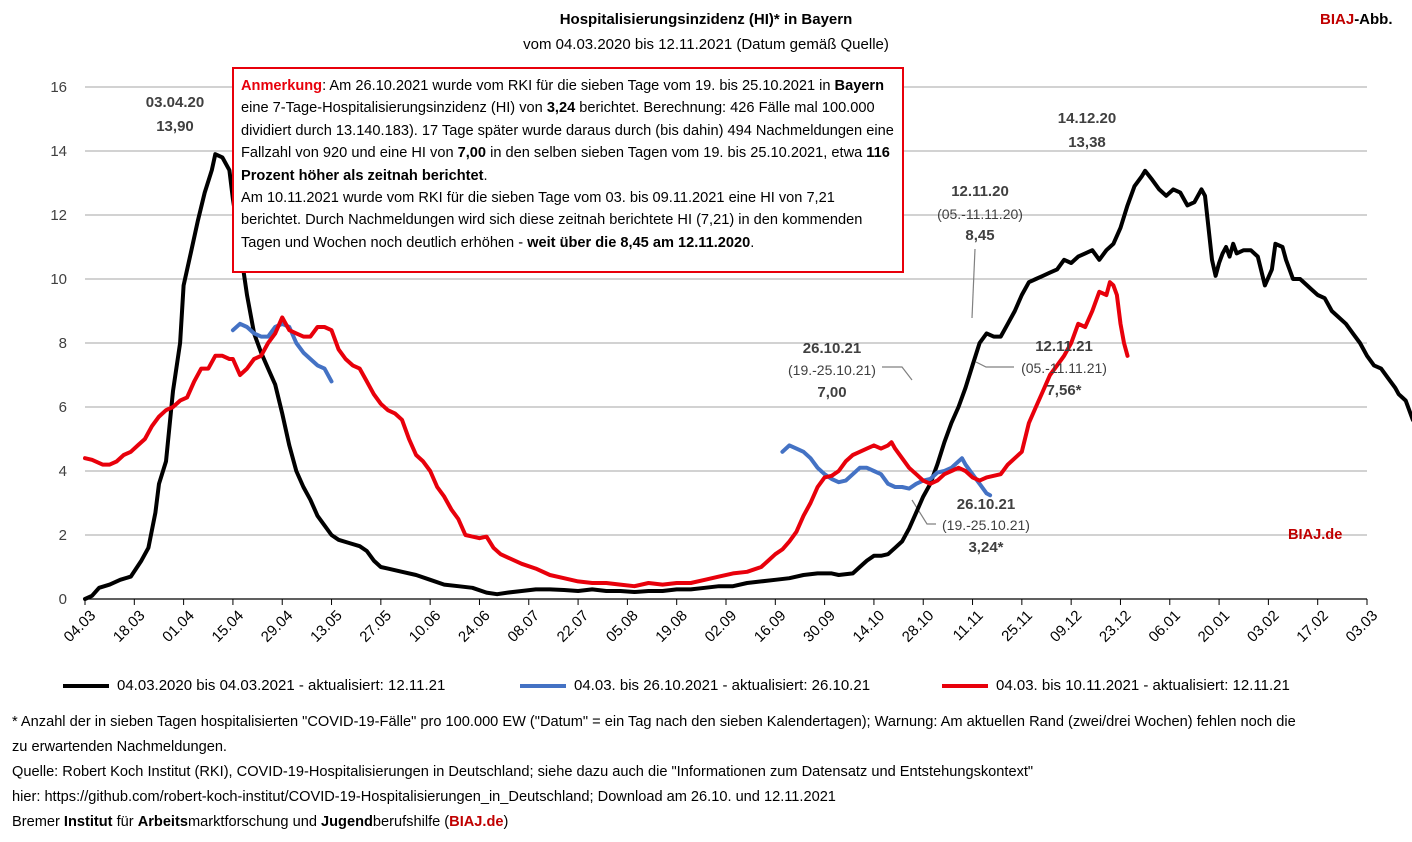 The height and width of the screenshot is (842, 1412). Describe the element at coordinates (1066, 626) in the screenshot. I see `x-tick-label: 09.12` at that location.